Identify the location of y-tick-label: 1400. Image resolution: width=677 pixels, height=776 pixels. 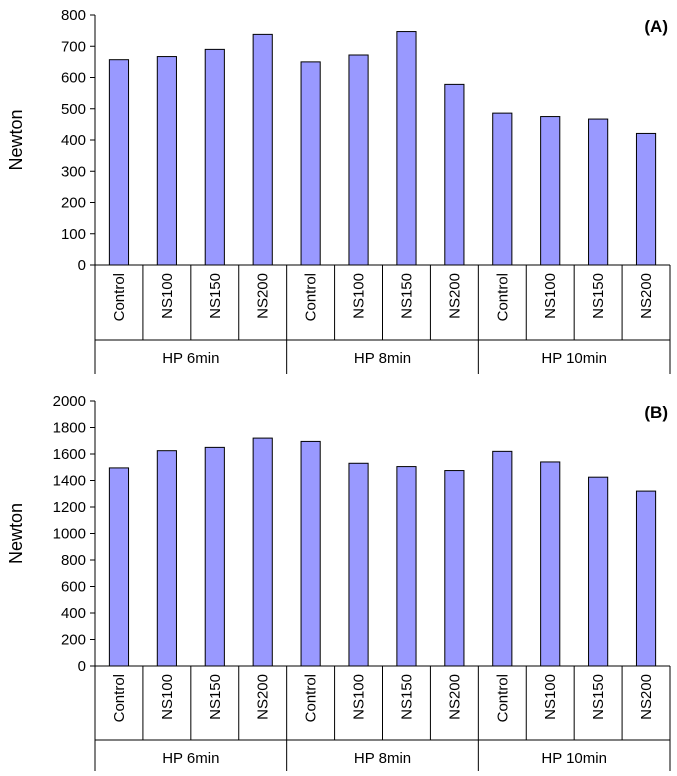
(69, 481).